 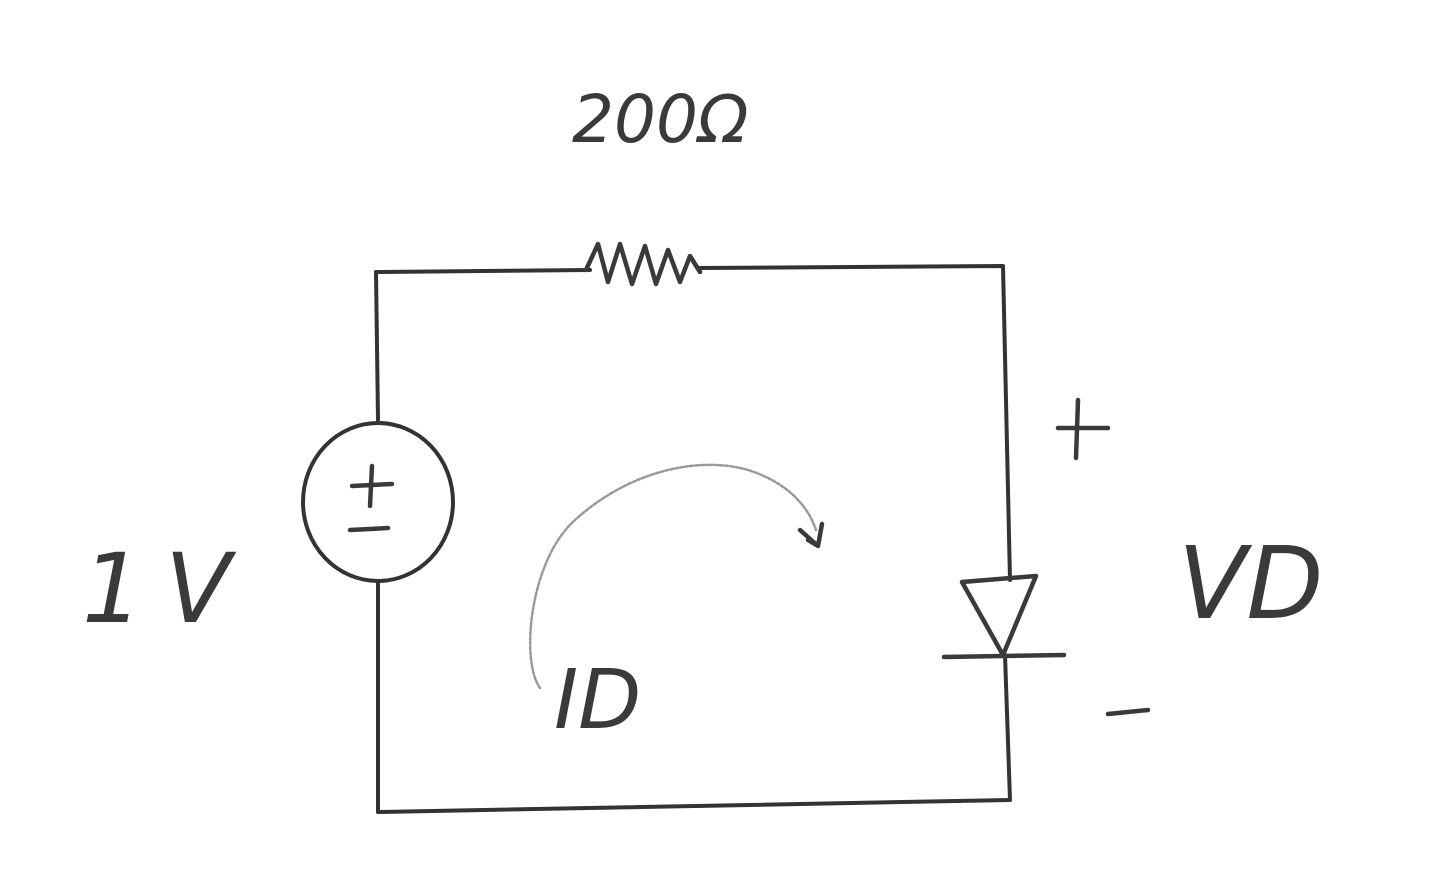 What do you see at coordinates (1083, 429) in the screenshot?
I see `diode-plus-sign` at bounding box center [1083, 429].